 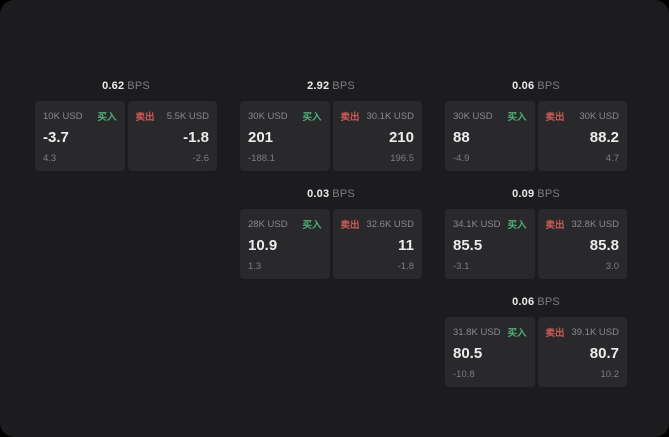 What do you see at coordinates (285, 244) in the screenshot?
I see `buy-panel: 28K USD 买入 10.9 1.3` at bounding box center [285, 244].